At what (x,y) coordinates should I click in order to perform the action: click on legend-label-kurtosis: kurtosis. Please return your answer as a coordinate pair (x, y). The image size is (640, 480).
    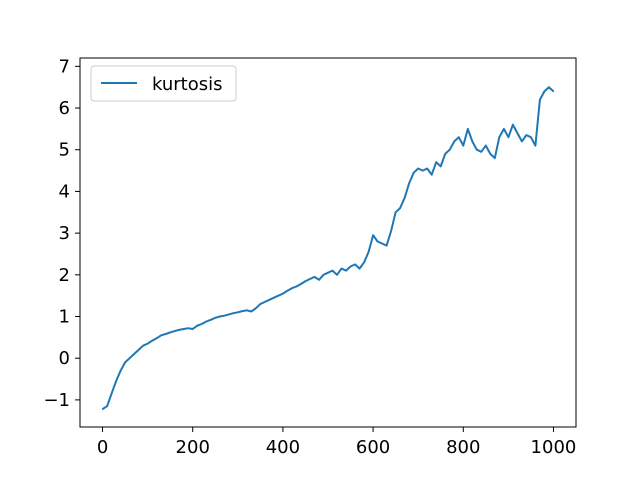
    Looking at the image, I should click on (187, 84).